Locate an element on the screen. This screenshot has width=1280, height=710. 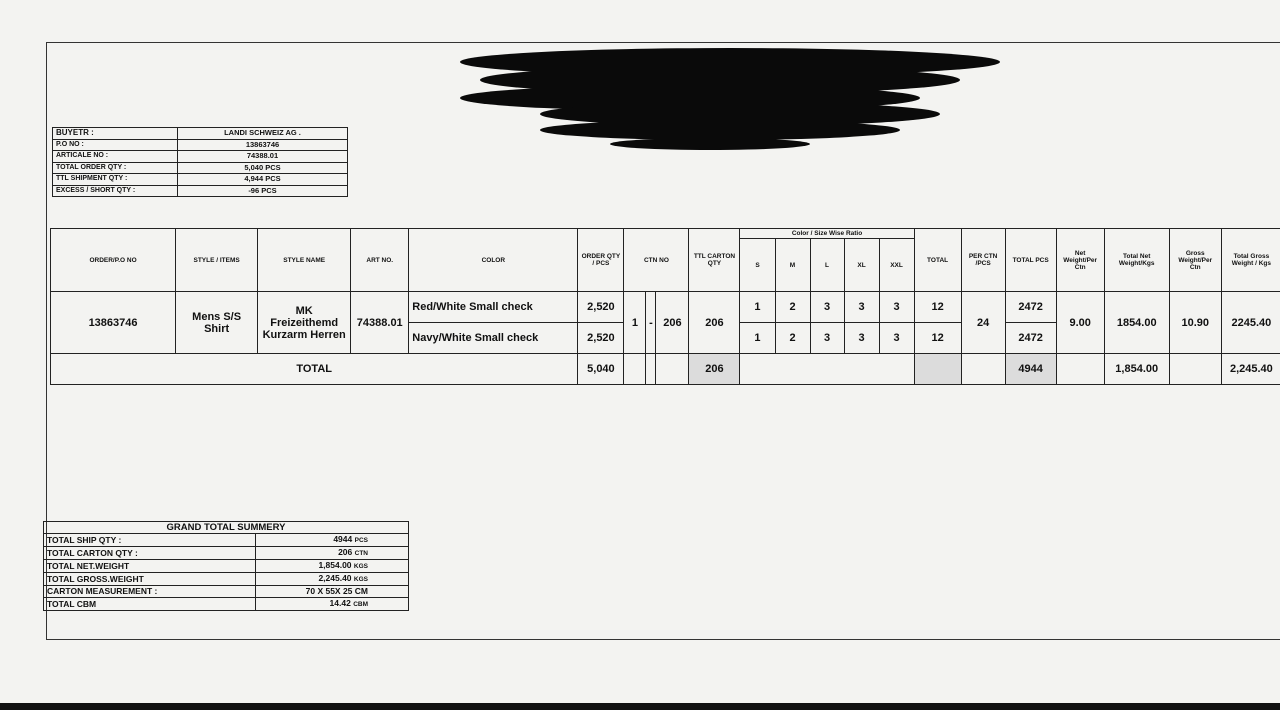
header-size-xl: XL is located at coordinates (861, 265).